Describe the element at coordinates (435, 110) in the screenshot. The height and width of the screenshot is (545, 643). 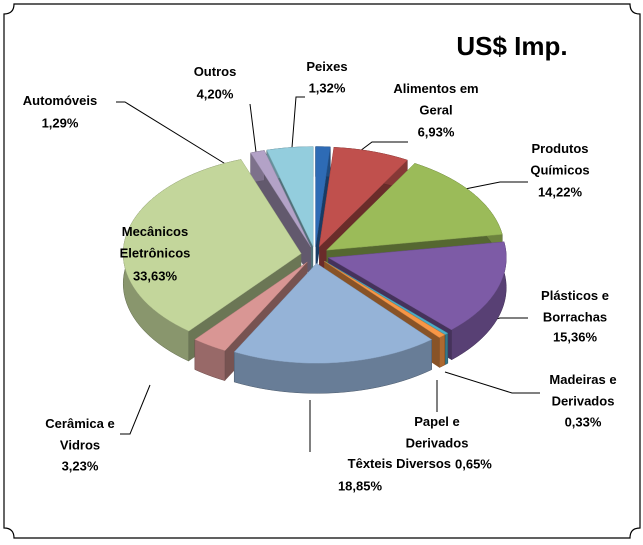
I see `label-line: Geral` at that location.